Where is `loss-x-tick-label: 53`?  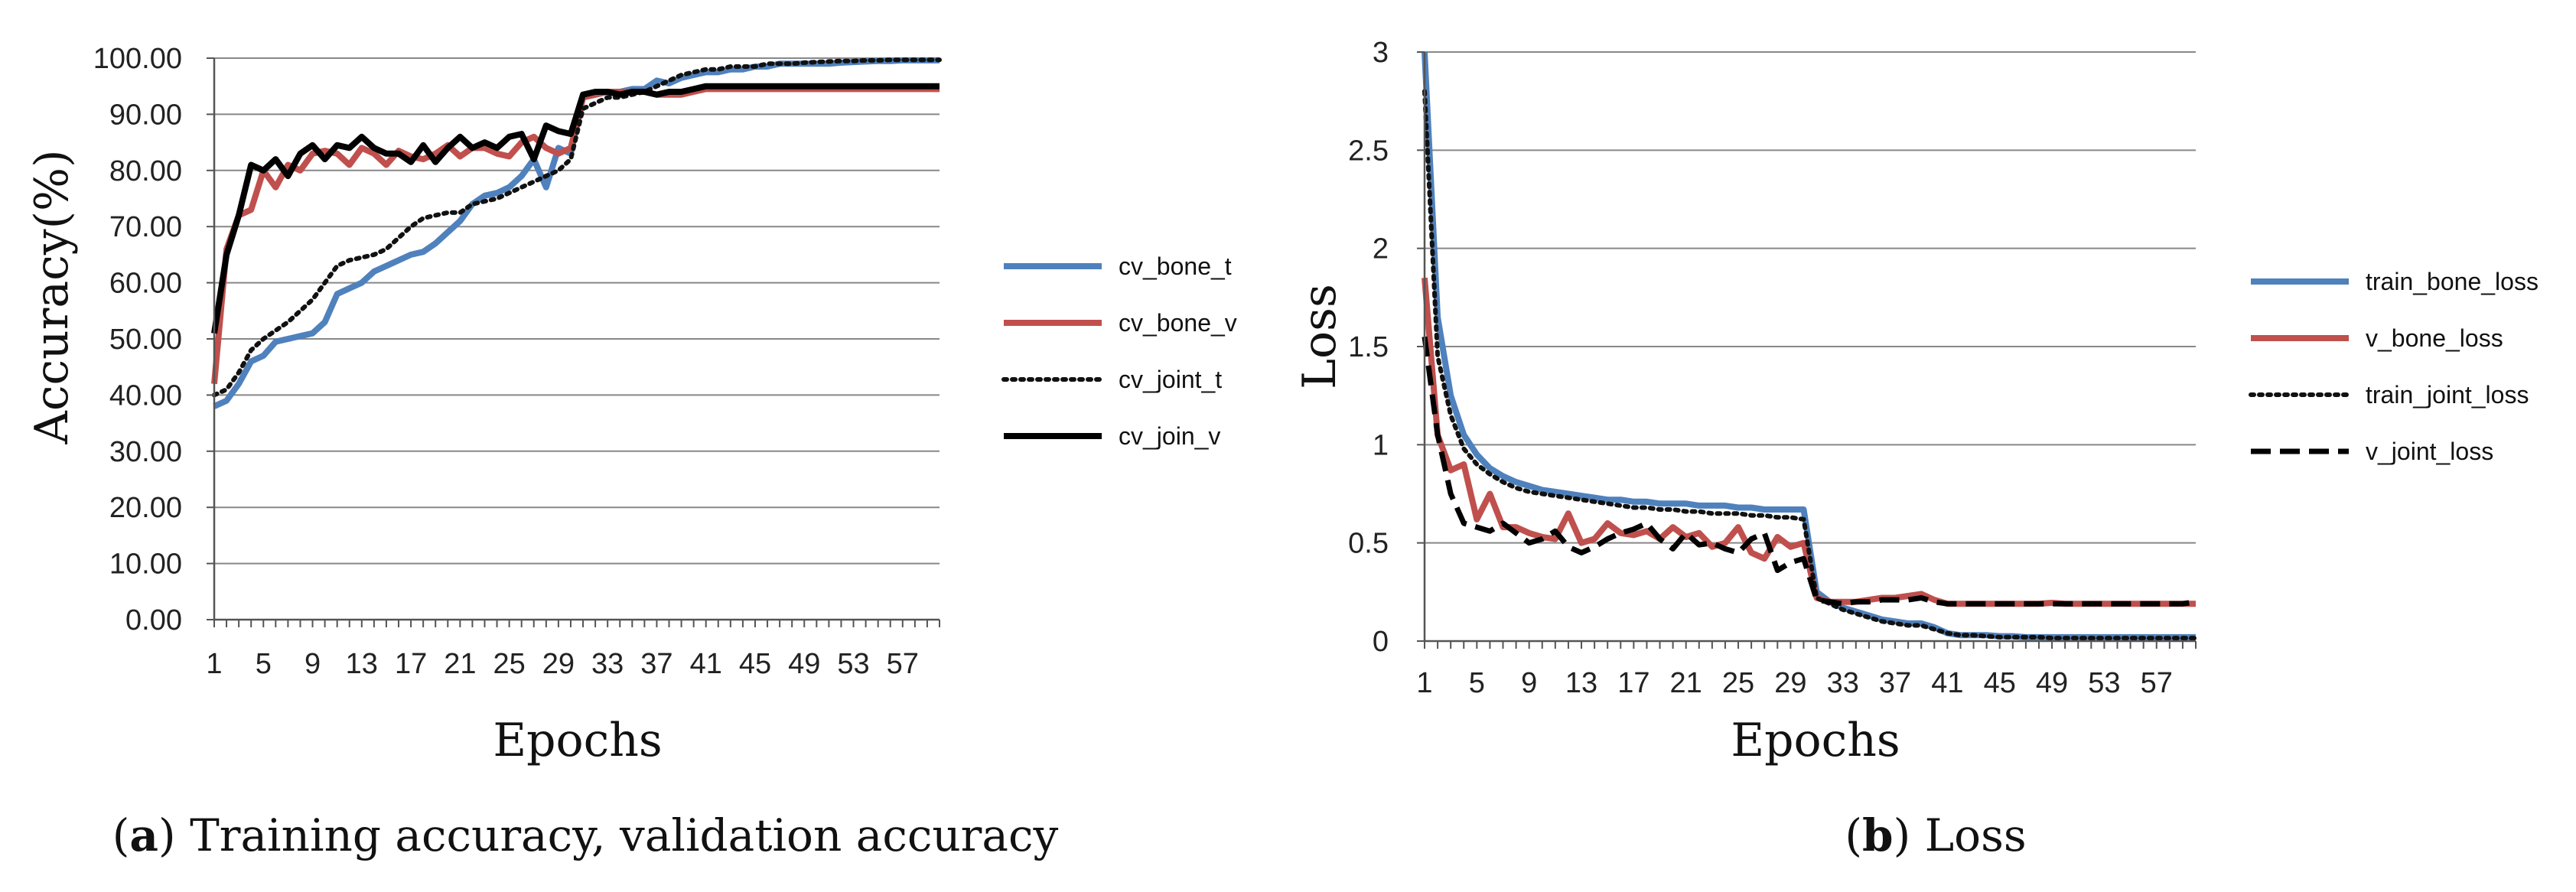
loss-x-tick-label: 53 is located at coordinates (2104, 683).